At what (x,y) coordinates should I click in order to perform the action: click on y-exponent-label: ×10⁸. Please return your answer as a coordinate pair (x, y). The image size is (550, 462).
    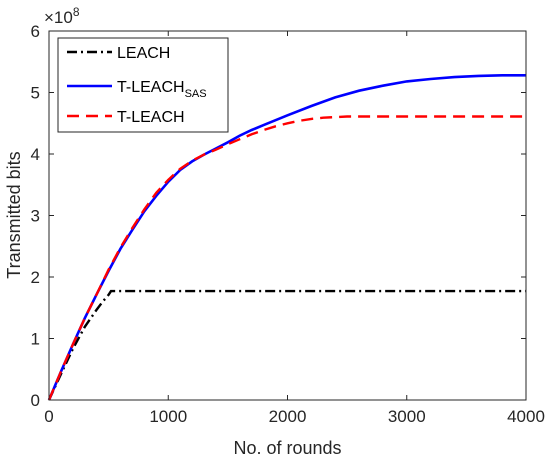
    Looking at the image, I should click on (62, 16).